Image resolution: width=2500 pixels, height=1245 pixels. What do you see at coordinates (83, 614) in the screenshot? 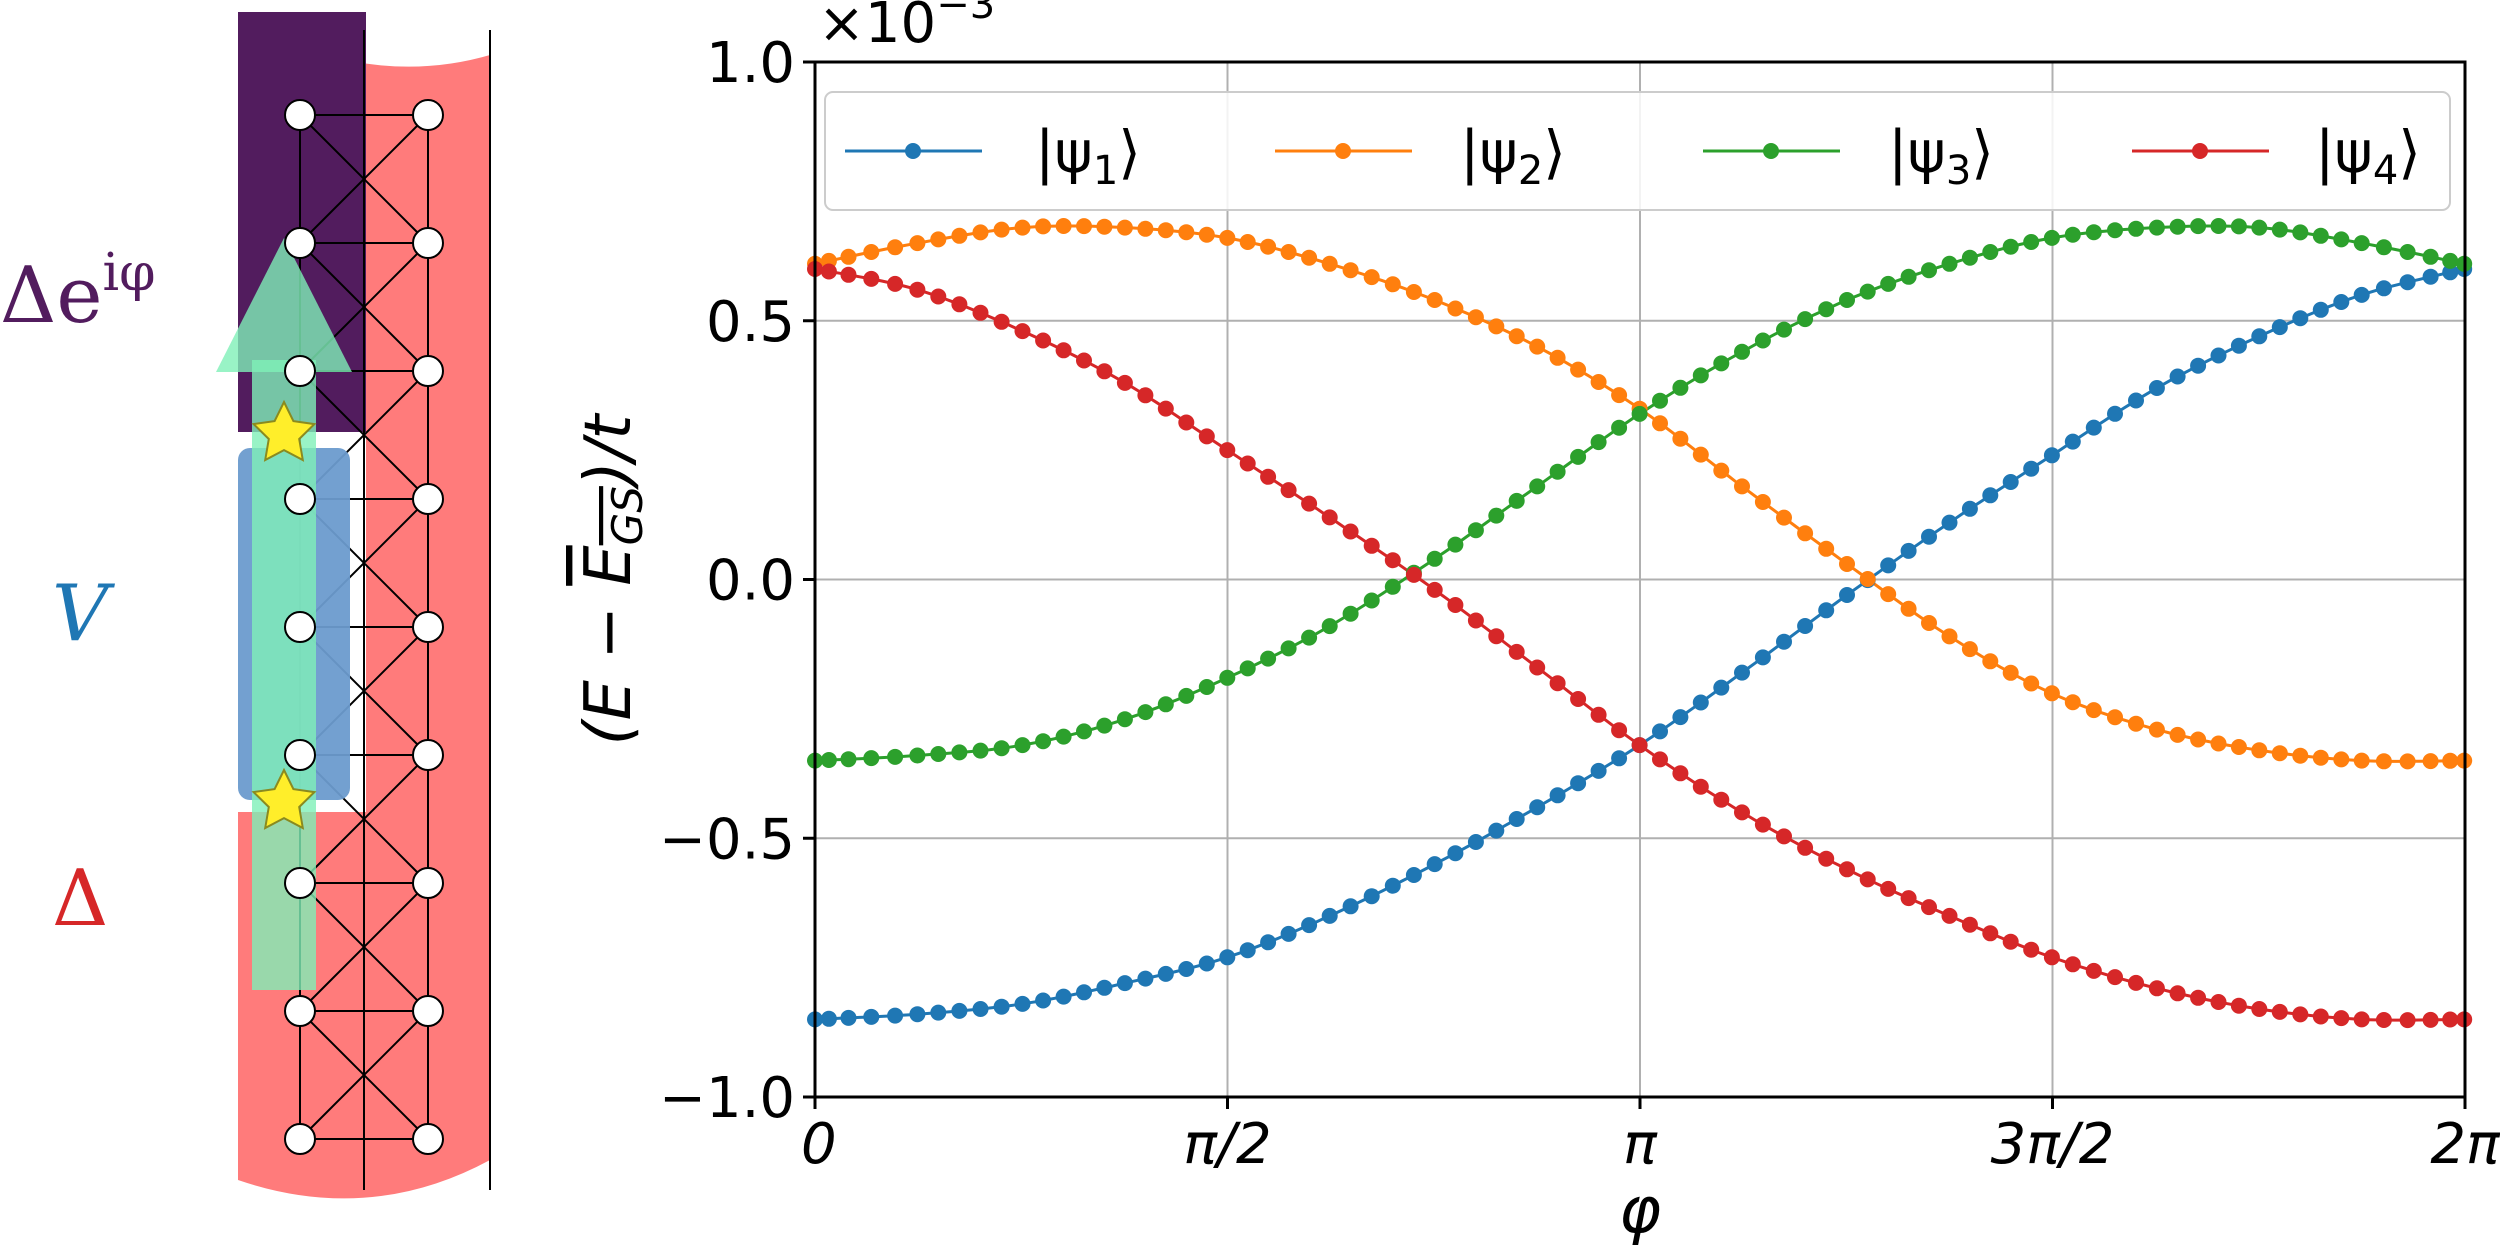
I see `label-potential: V` at bounding box center [83, 614].